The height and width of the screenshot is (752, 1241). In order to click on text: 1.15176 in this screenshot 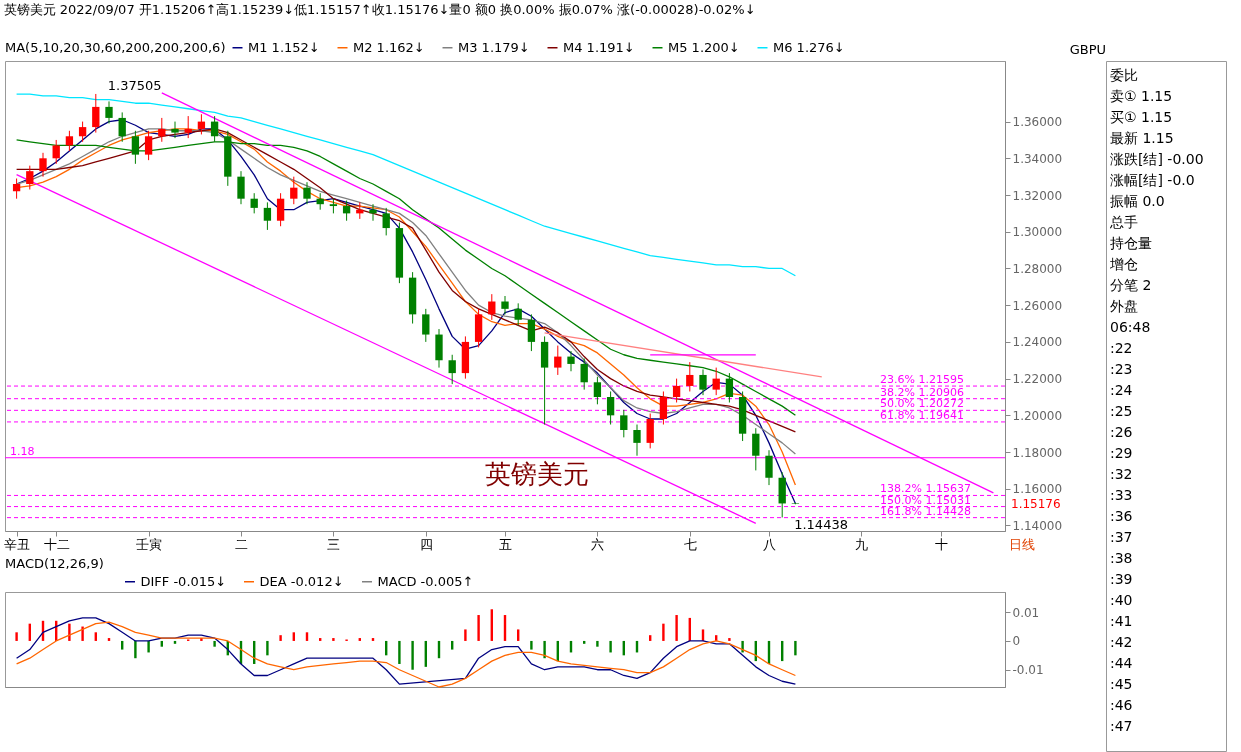, I will do `click(1036, 503)`.